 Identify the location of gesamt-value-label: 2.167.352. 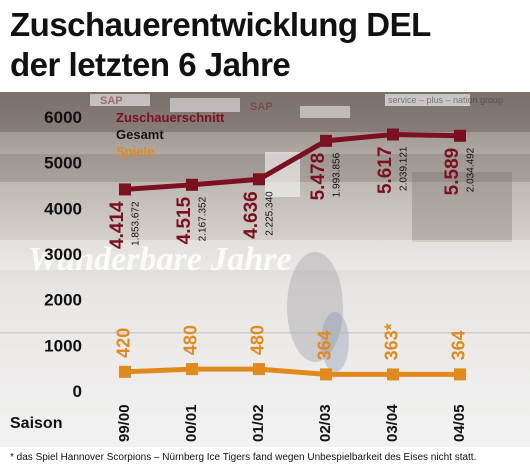
(203, 218).